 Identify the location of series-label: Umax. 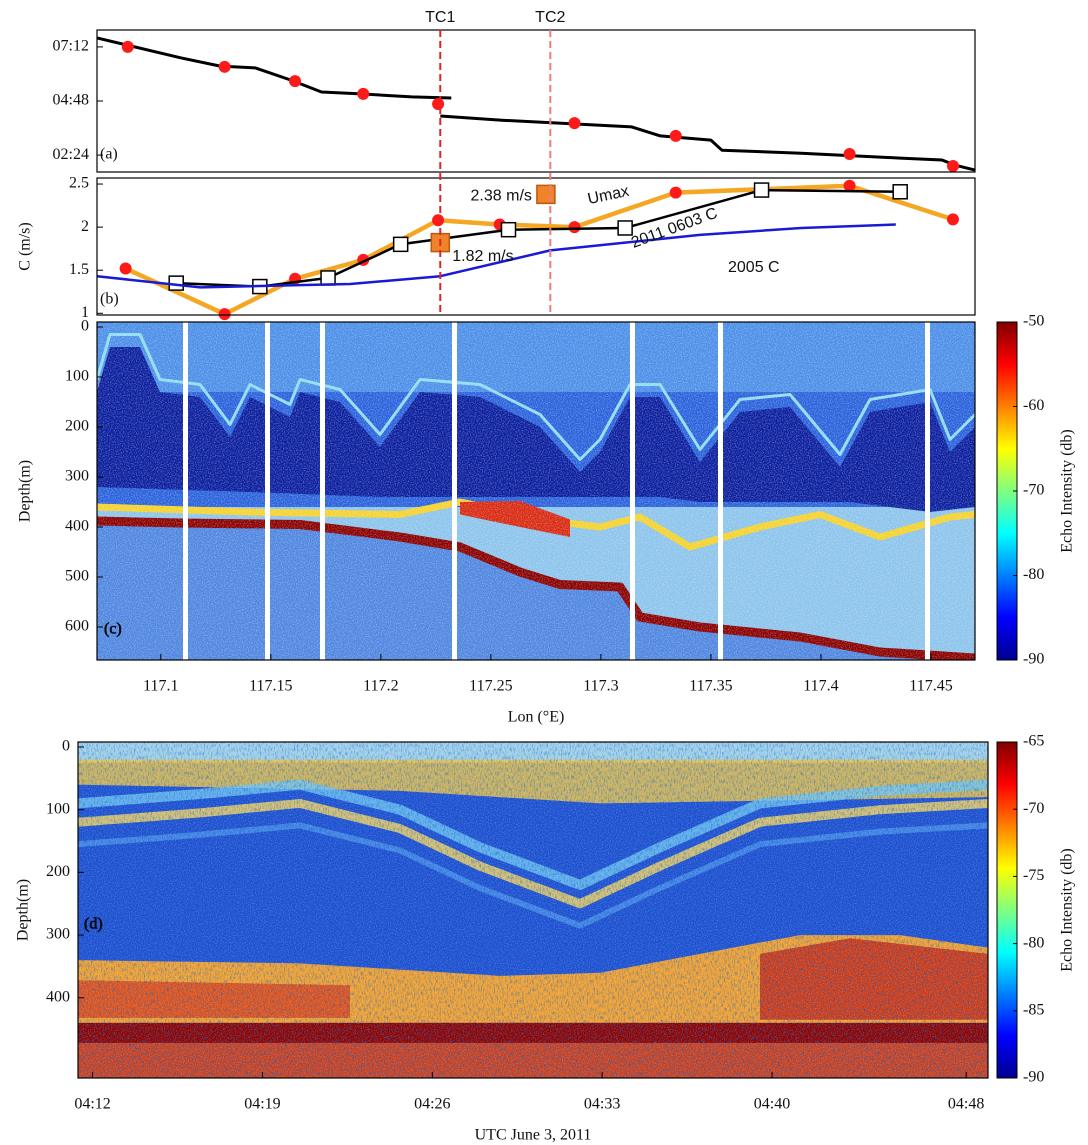
(608, 195).